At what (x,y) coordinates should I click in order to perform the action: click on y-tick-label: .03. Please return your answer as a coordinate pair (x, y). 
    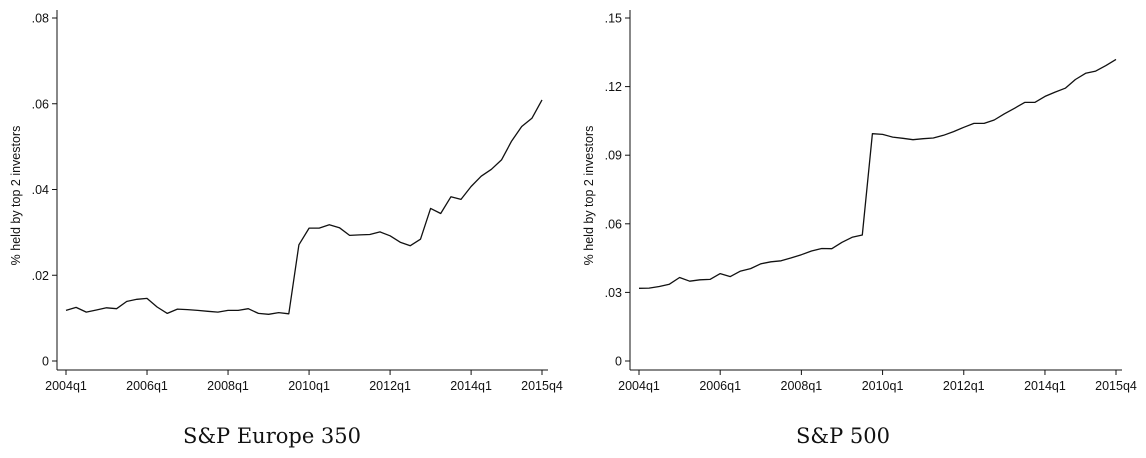
    Looking at the image, I should click on (613, 293).